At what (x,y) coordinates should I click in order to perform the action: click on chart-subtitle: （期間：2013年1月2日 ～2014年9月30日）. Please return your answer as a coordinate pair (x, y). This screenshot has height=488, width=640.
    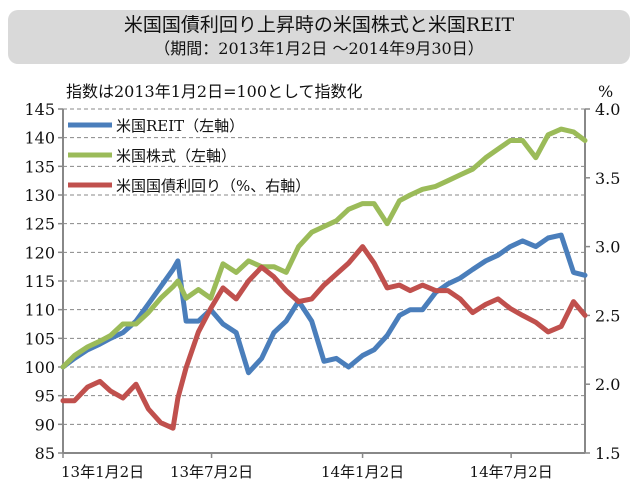
    Looking at the image, I should click on (319, 48).